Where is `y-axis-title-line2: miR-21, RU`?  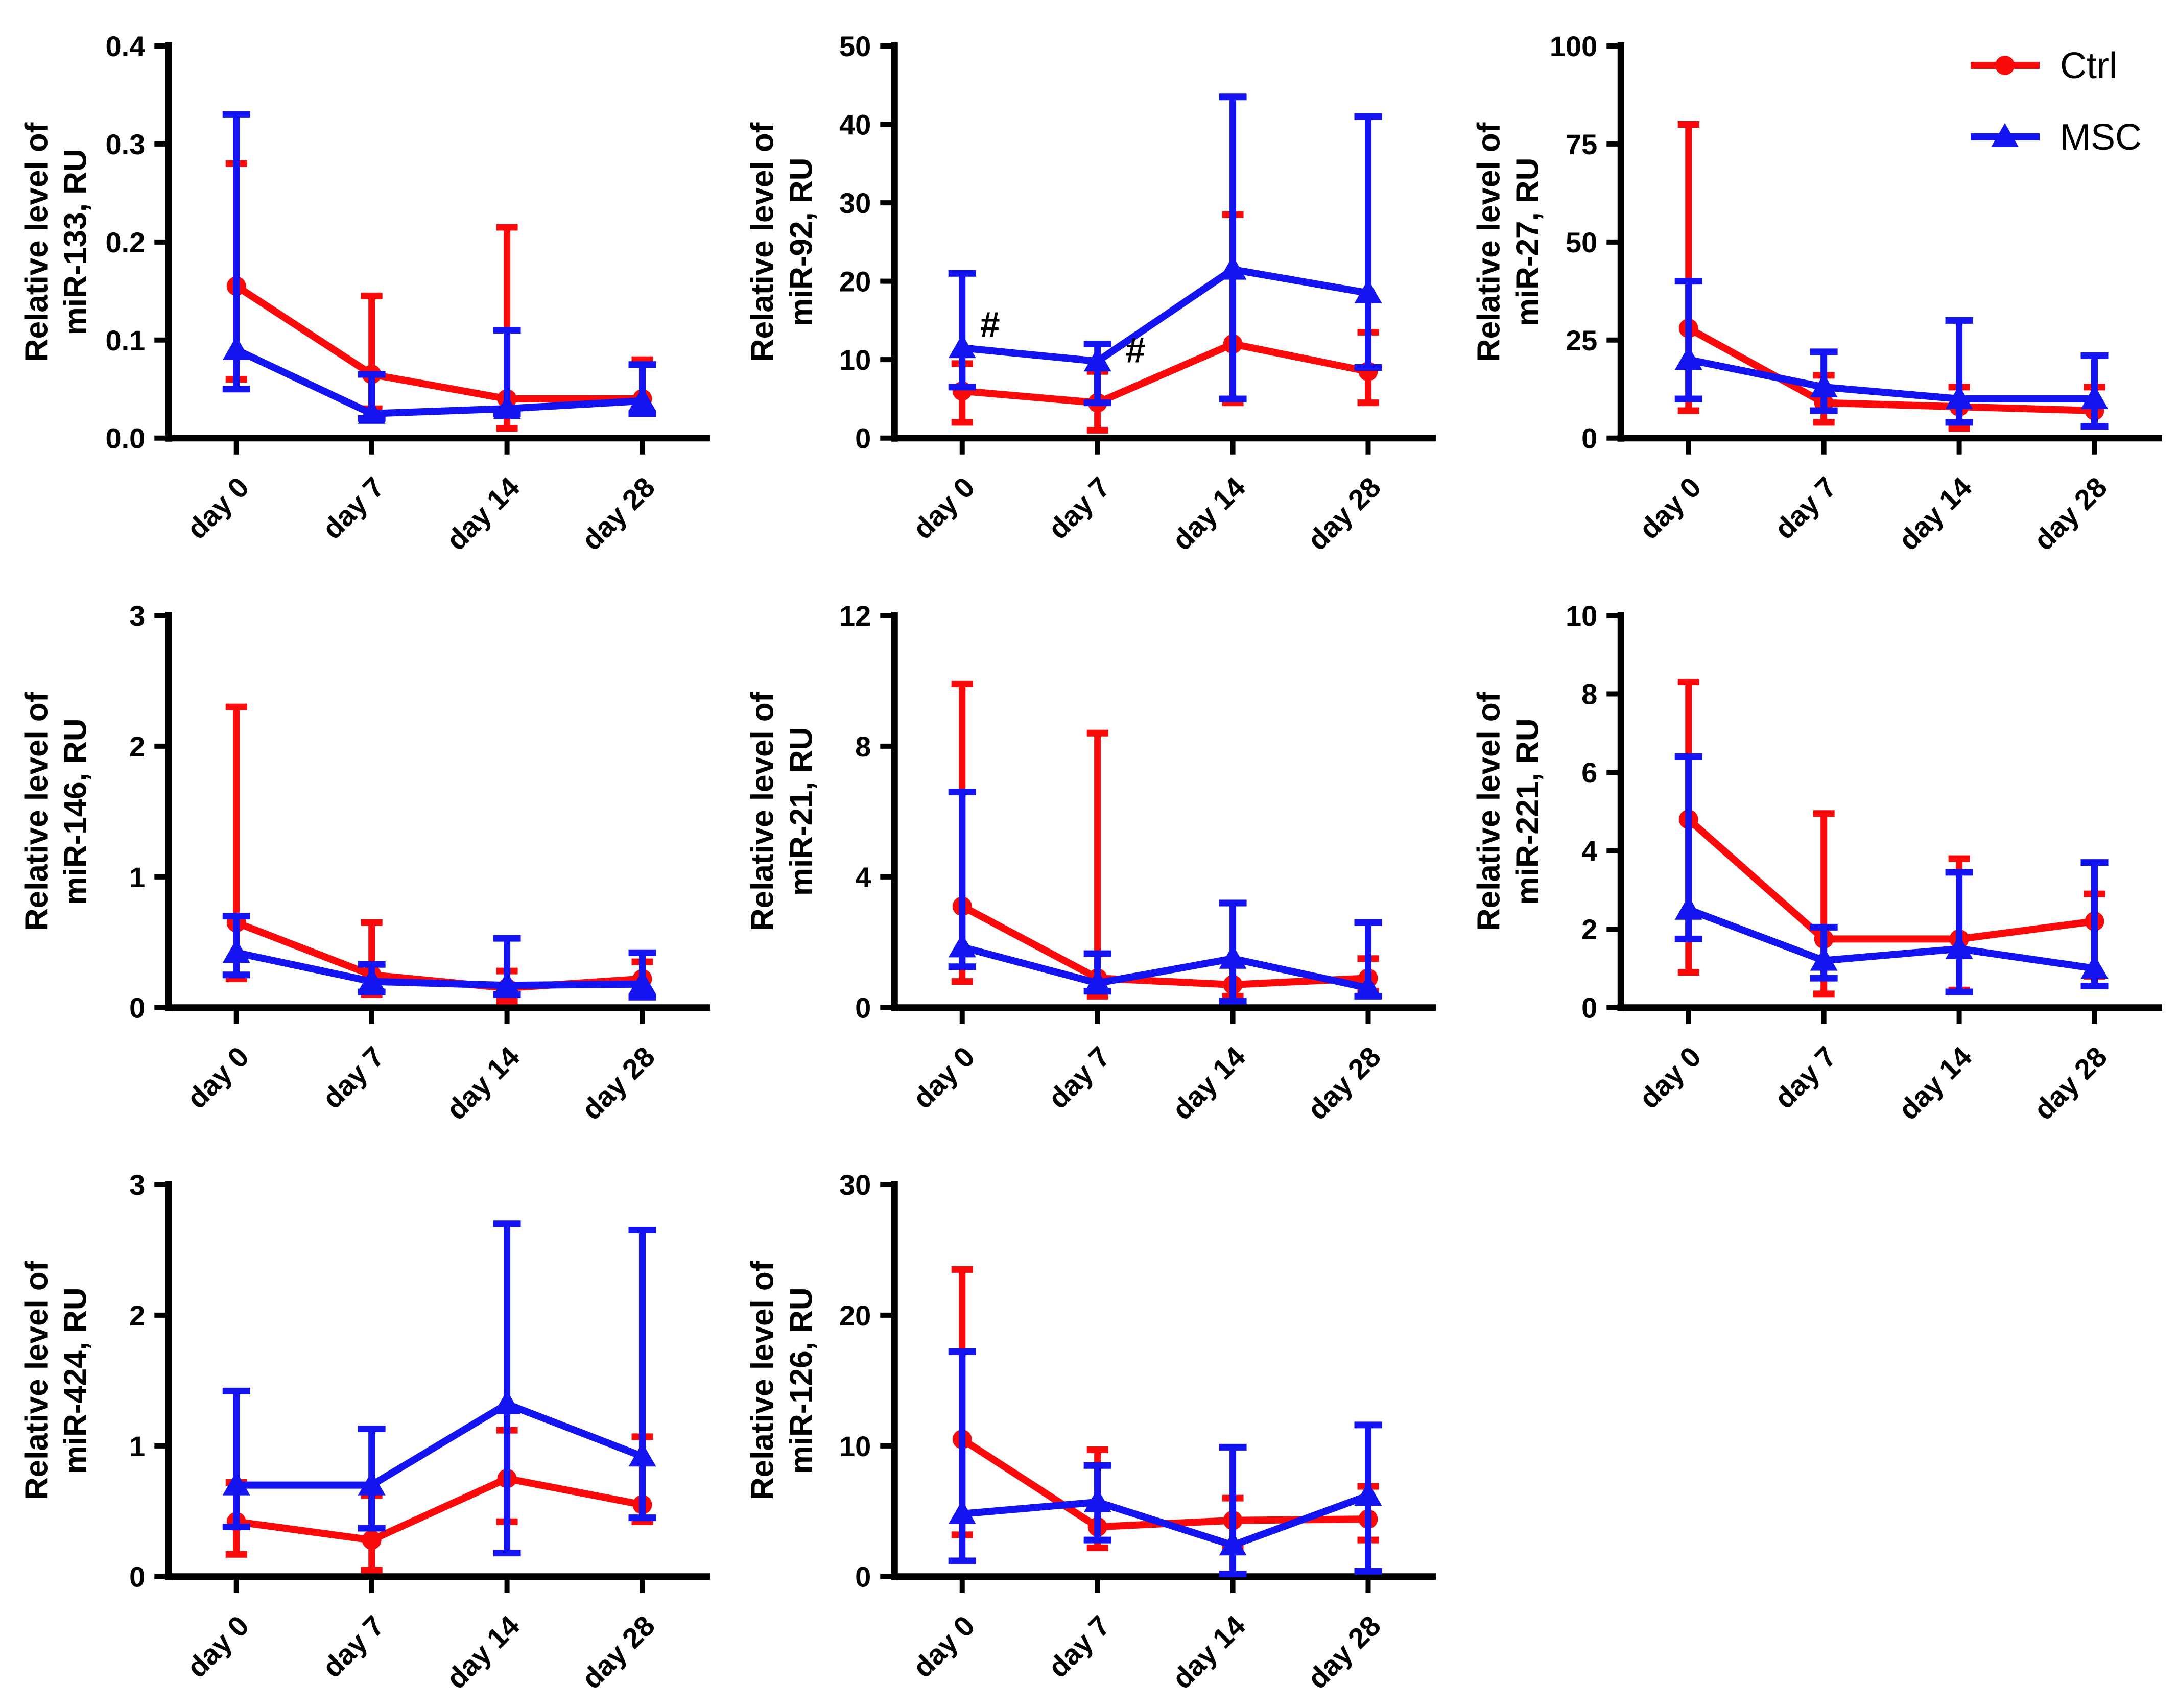 y-axis-title-line2: miR-21, RU is located at coordinates (802, 811).